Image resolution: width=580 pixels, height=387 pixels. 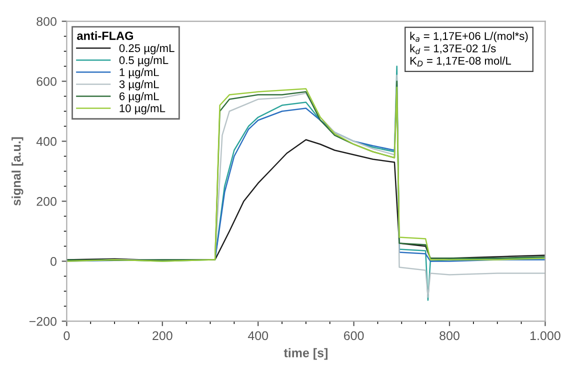 What do you see at coordinates (105, 35) in the screenshot?
I see `legend-title: anti-FLAG` at bounding box center [105, 35].